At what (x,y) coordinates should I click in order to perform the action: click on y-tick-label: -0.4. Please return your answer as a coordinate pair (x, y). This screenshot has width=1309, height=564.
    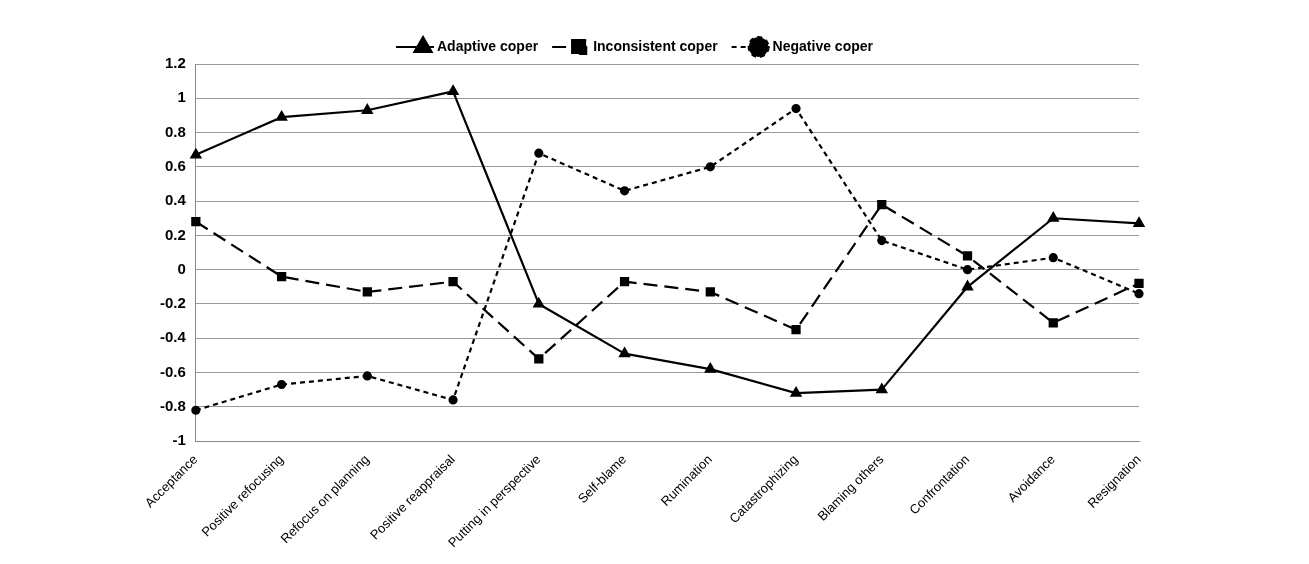
    Looking at the image, I should click on (173, 337).